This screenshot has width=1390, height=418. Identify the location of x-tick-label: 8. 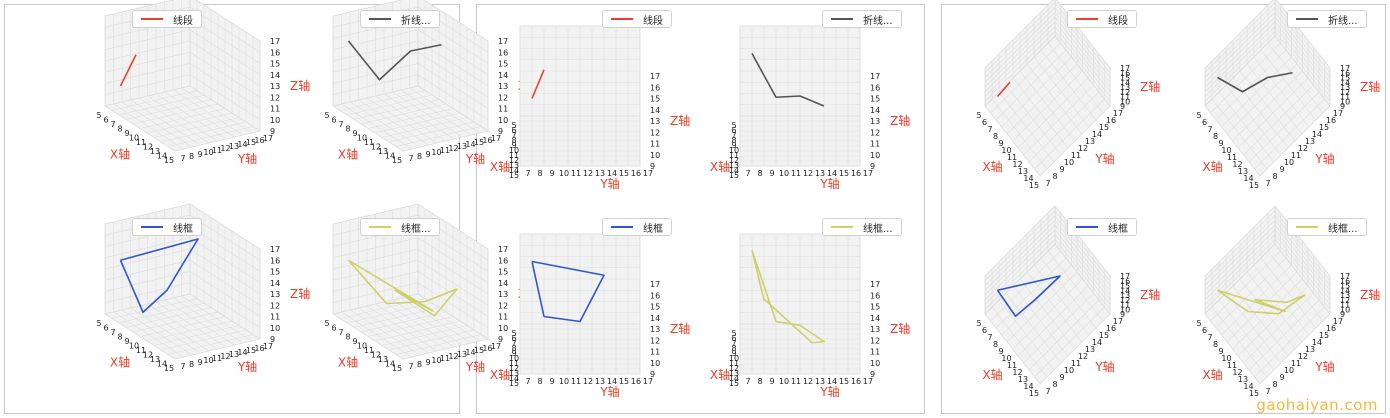
(733, 140).